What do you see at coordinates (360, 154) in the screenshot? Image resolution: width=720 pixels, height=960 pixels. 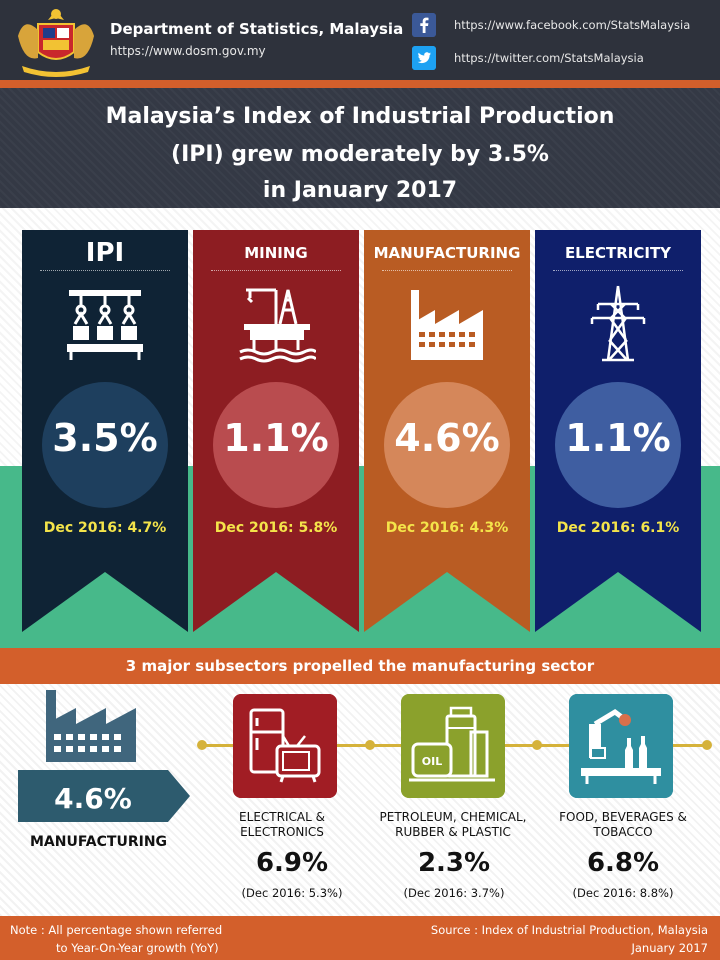 I see `page-title-line-2: (IPI) grew moderately by 3.5%` at bounding box center [360, 154].